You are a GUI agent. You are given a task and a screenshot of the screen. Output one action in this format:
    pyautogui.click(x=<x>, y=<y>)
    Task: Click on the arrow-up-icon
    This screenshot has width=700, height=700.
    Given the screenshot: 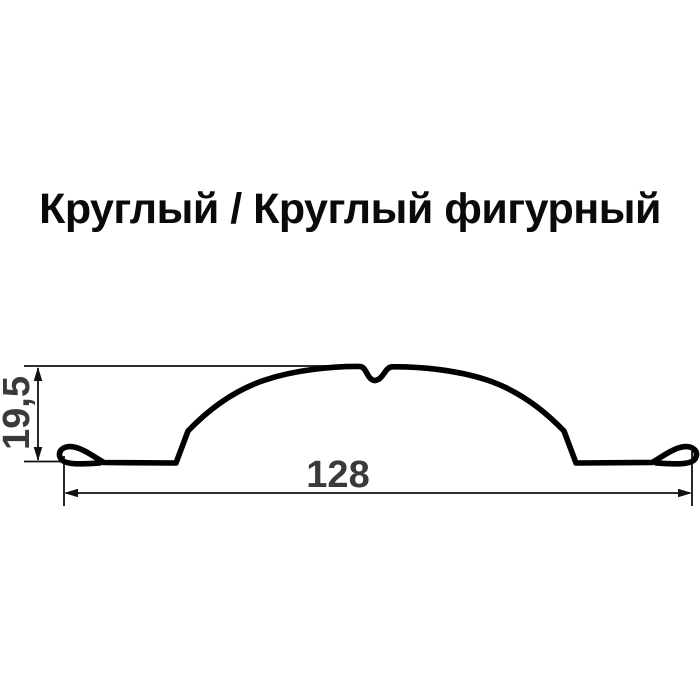 What is the action you would take?
    pyautogui.click(x=38, y=374)
    